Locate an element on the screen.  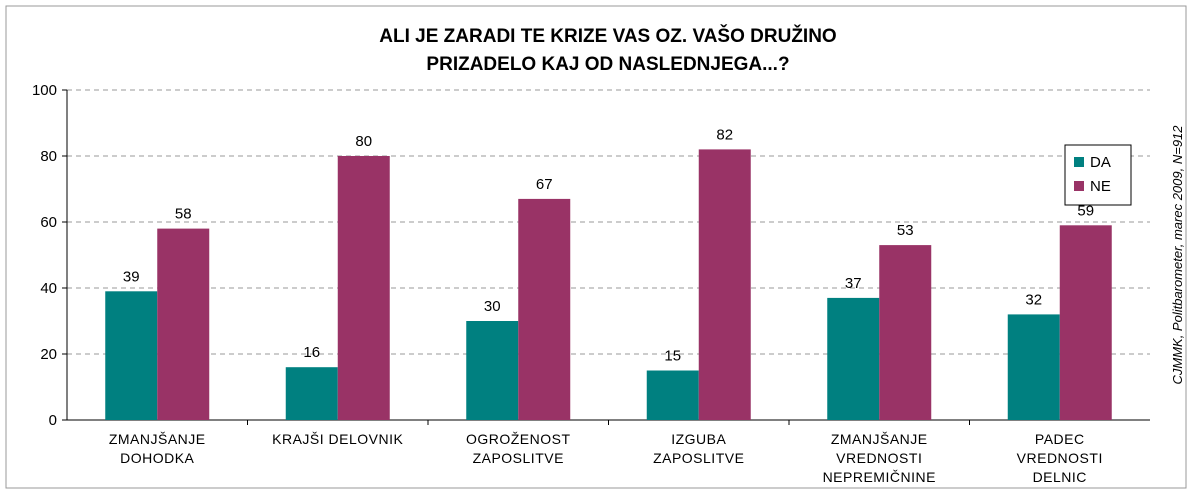
value-label: 30 is located at coordinates (492, 306).